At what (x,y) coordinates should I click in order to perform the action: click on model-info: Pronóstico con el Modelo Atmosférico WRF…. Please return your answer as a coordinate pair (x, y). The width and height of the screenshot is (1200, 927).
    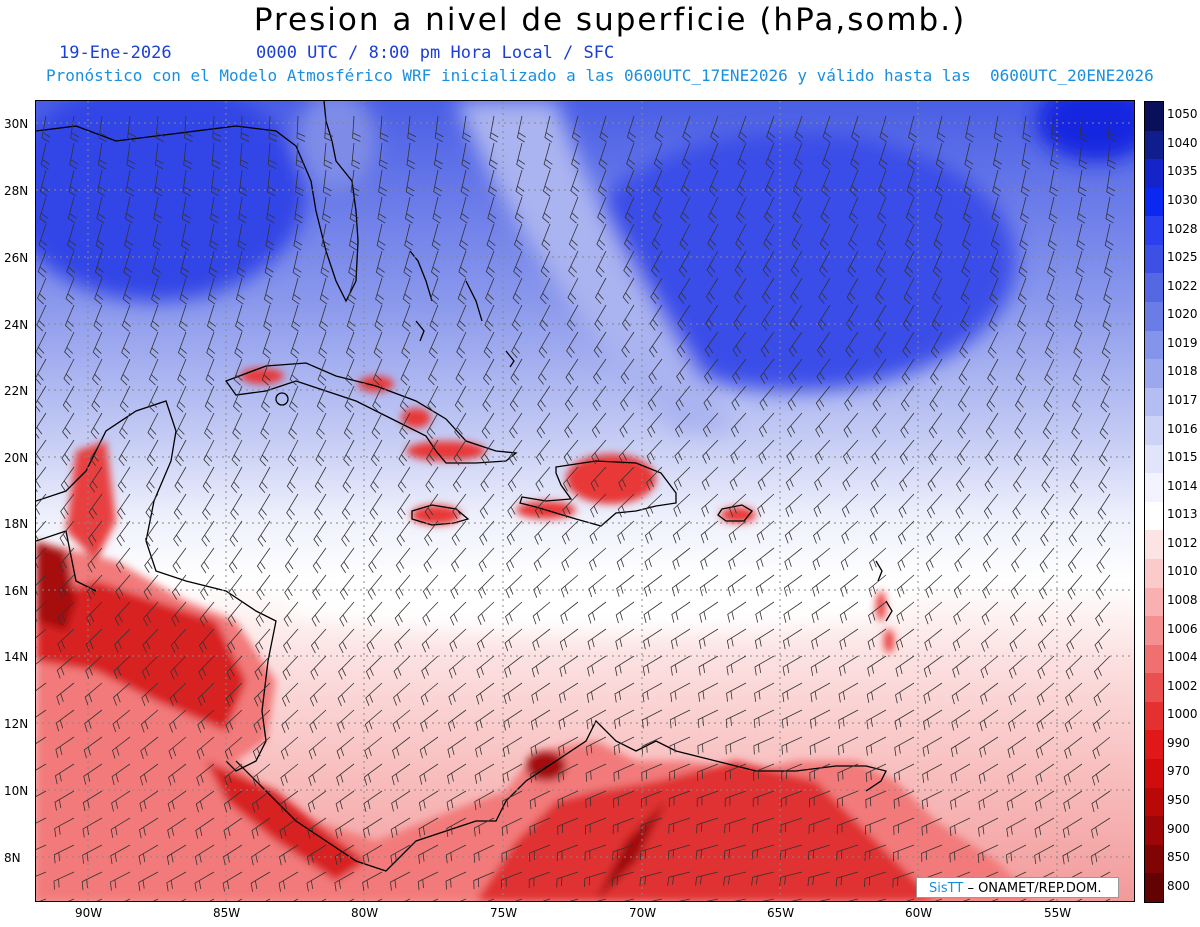
    Looking at the image, I should click on (600, 75).